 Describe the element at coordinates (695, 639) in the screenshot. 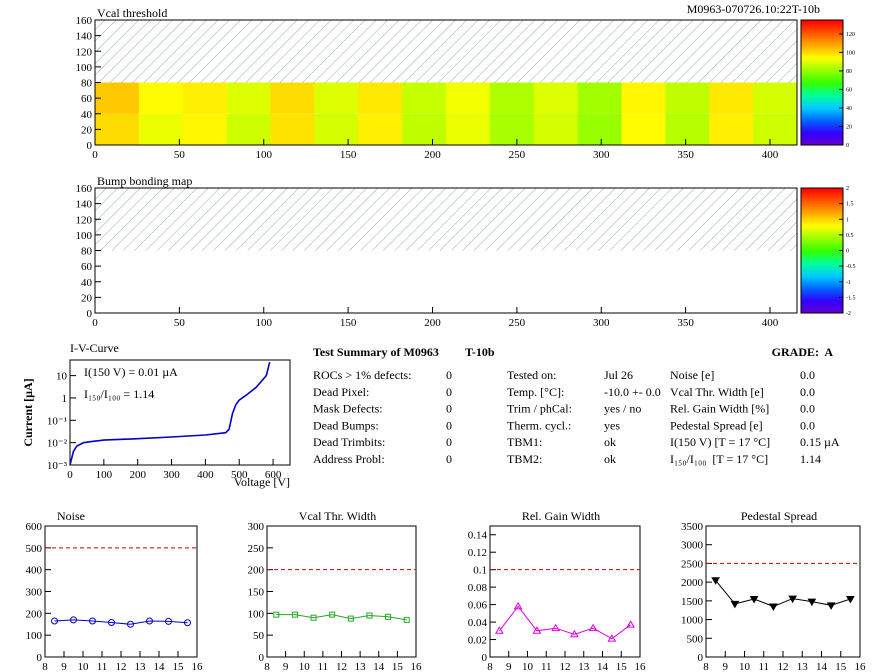

I see `y-tick-label: 500` at that location.